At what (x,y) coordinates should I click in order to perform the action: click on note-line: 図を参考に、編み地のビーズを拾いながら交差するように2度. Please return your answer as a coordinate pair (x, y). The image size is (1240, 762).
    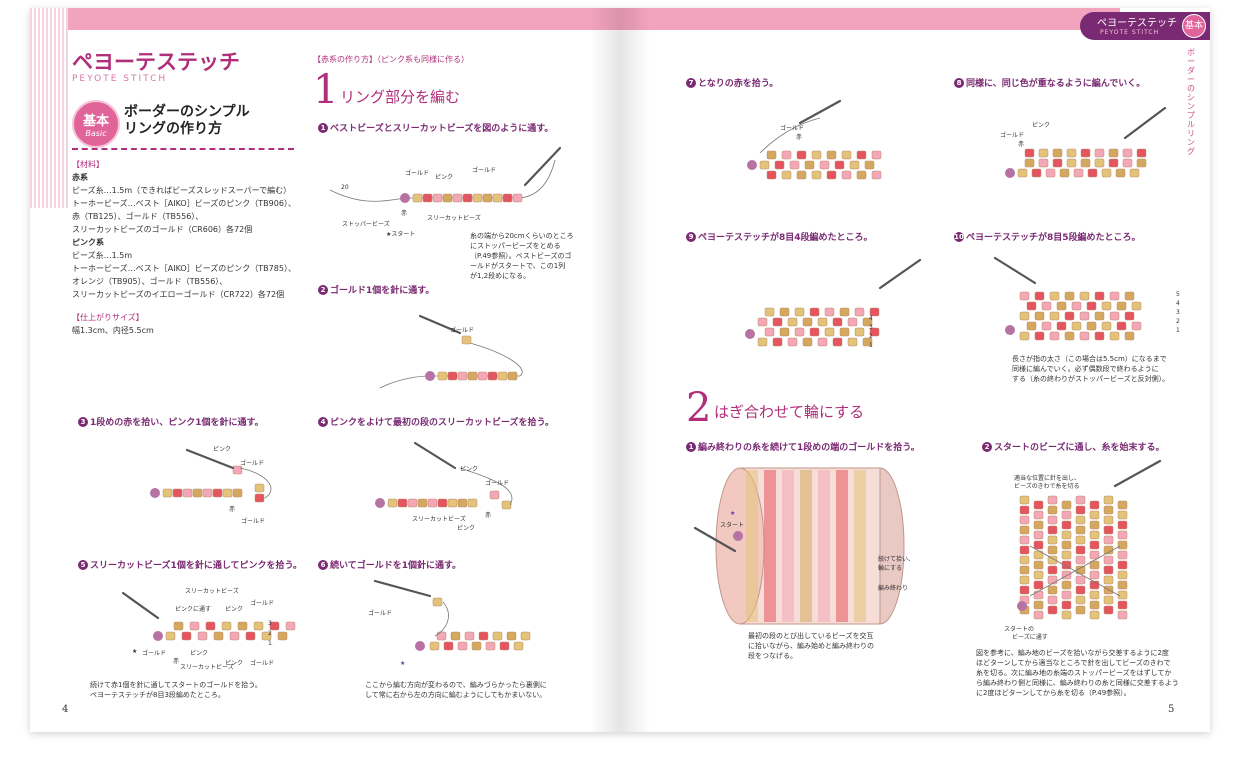
    Looking at the image, I should click on (1072, 653).